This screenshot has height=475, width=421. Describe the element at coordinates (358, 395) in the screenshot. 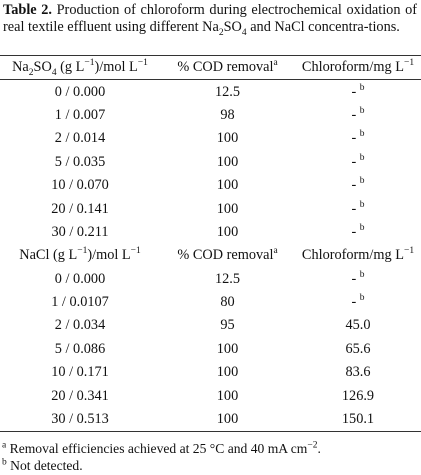

I see `cell-text: 126.9` at that location.